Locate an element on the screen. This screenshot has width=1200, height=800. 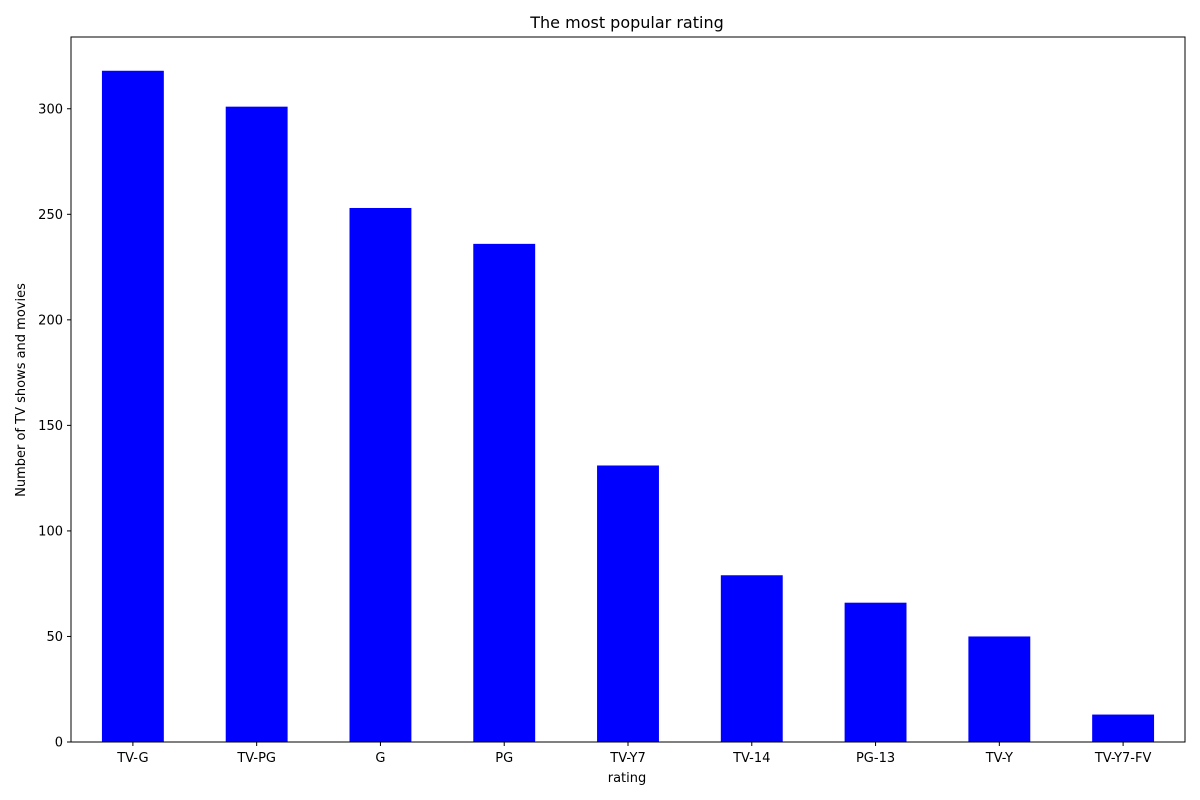
bar-PG is located at coordinates (504, 493).